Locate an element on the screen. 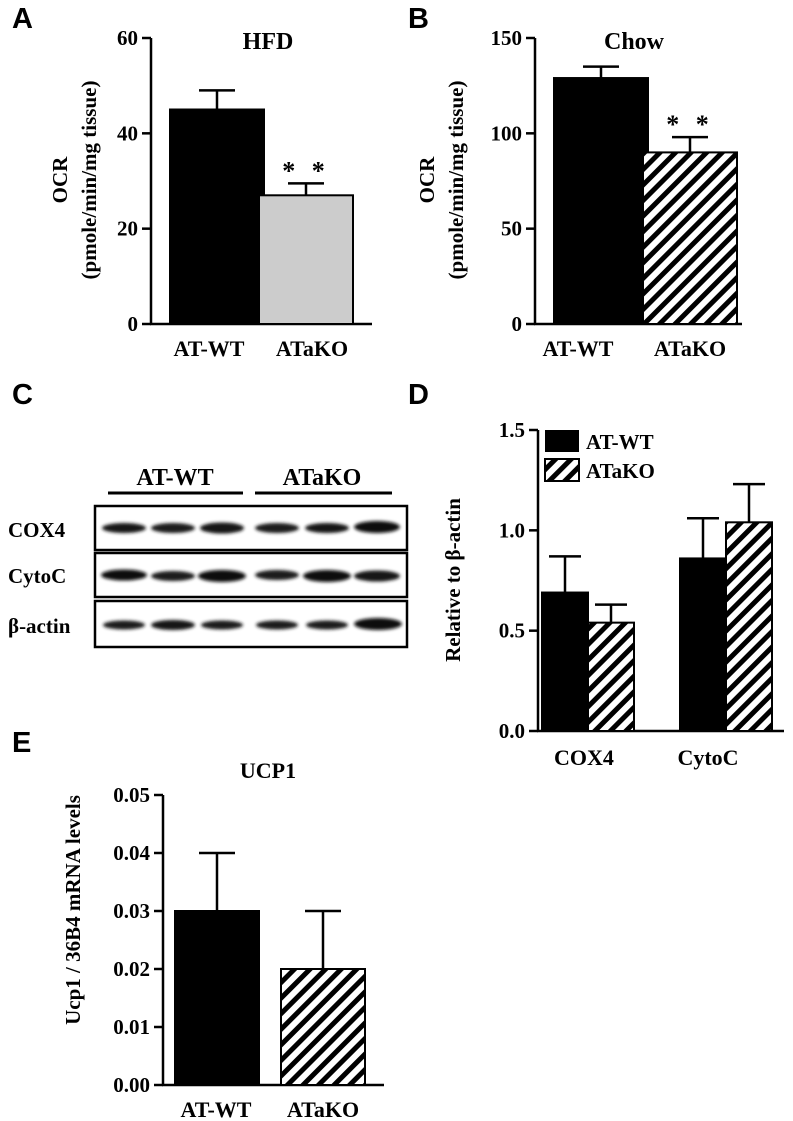 This screenshot has height=1121, width=793. chart-d-xtick-label: CytoC is located at coordinates (707, 757).